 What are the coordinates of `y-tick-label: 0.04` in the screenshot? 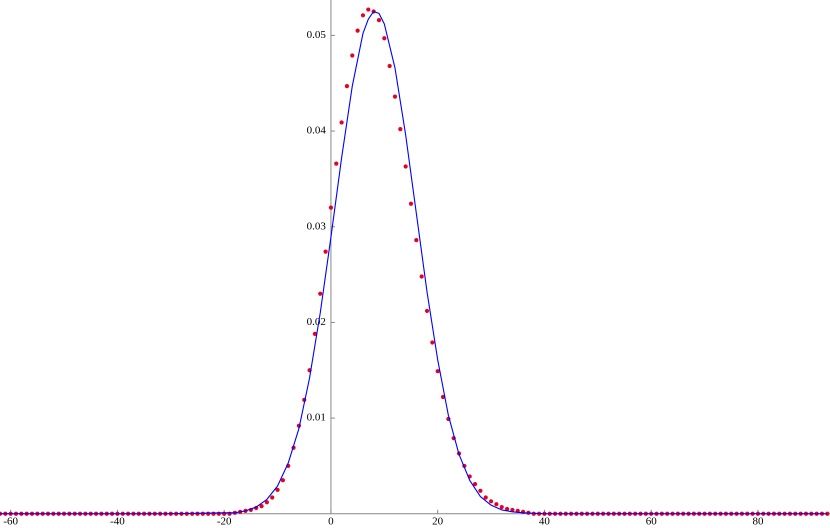 It's located at (317, 131).